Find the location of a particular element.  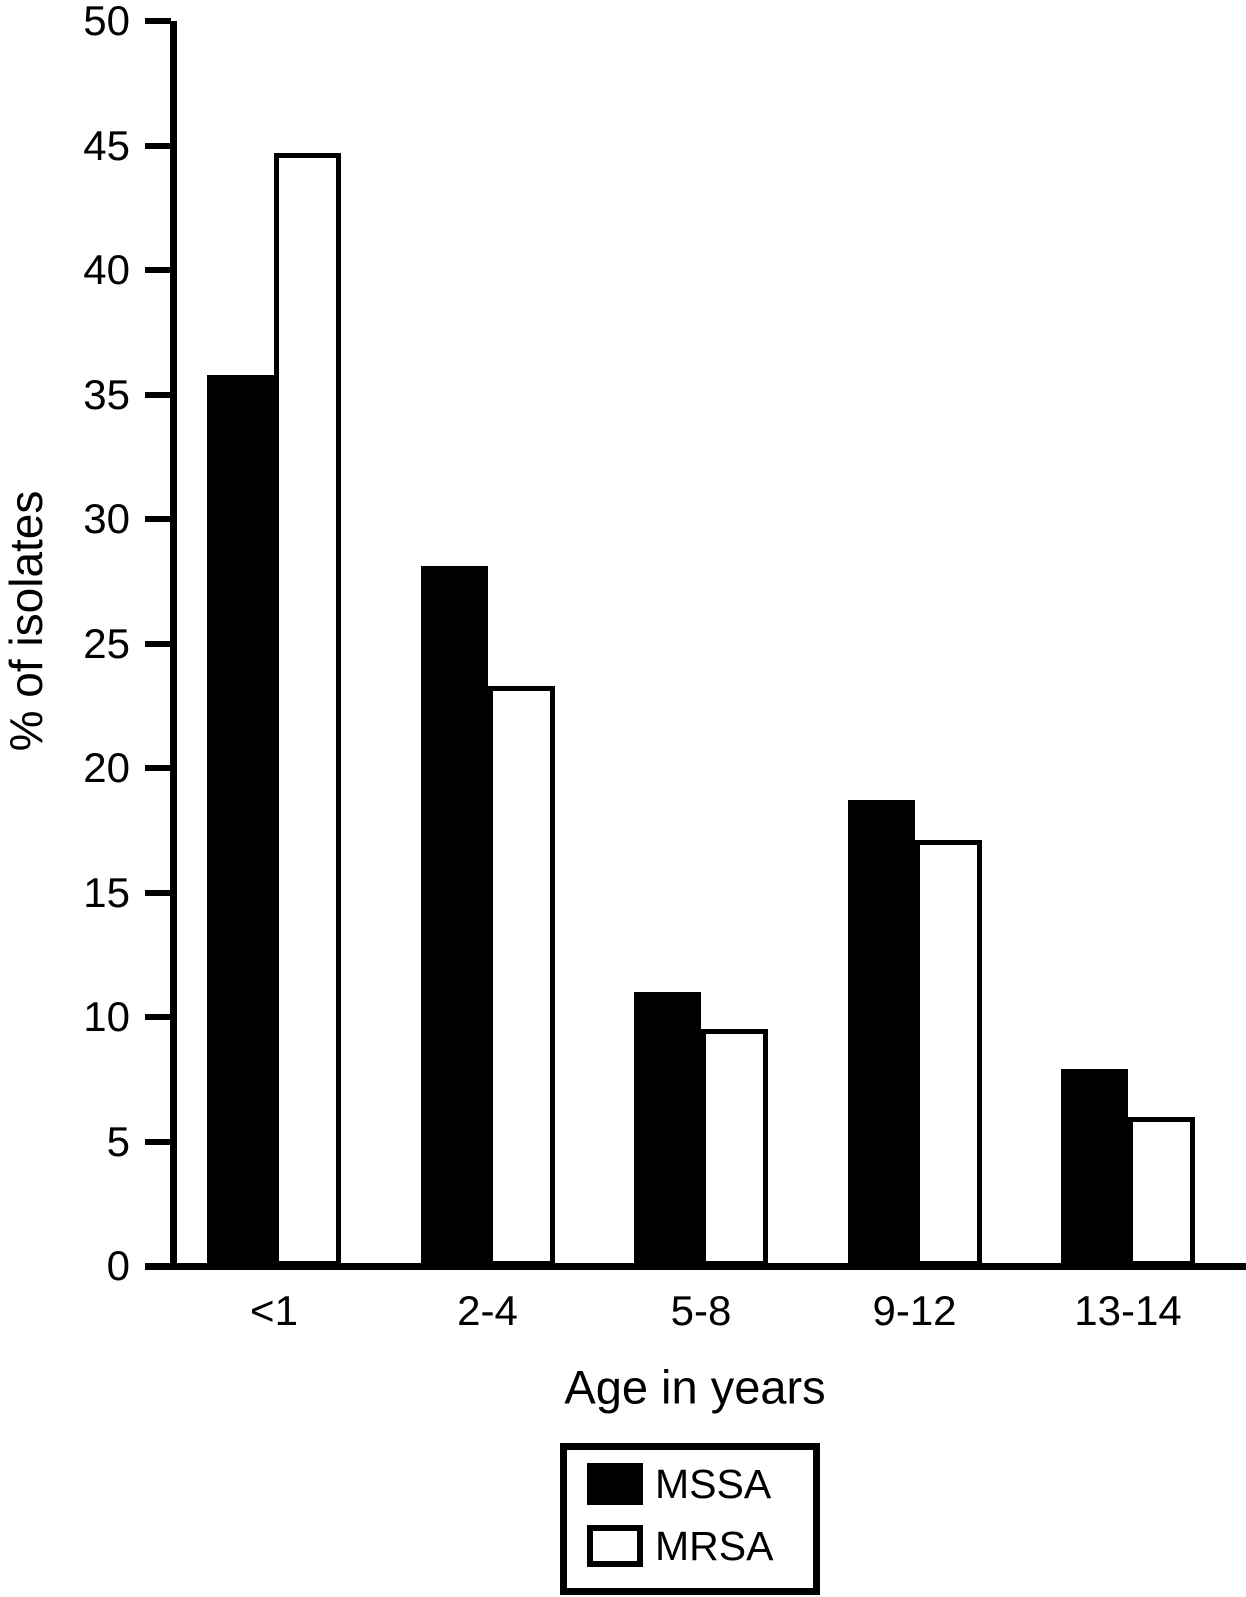

legend-label-mrsa: MRSA is located at coordinates (714, 1545).